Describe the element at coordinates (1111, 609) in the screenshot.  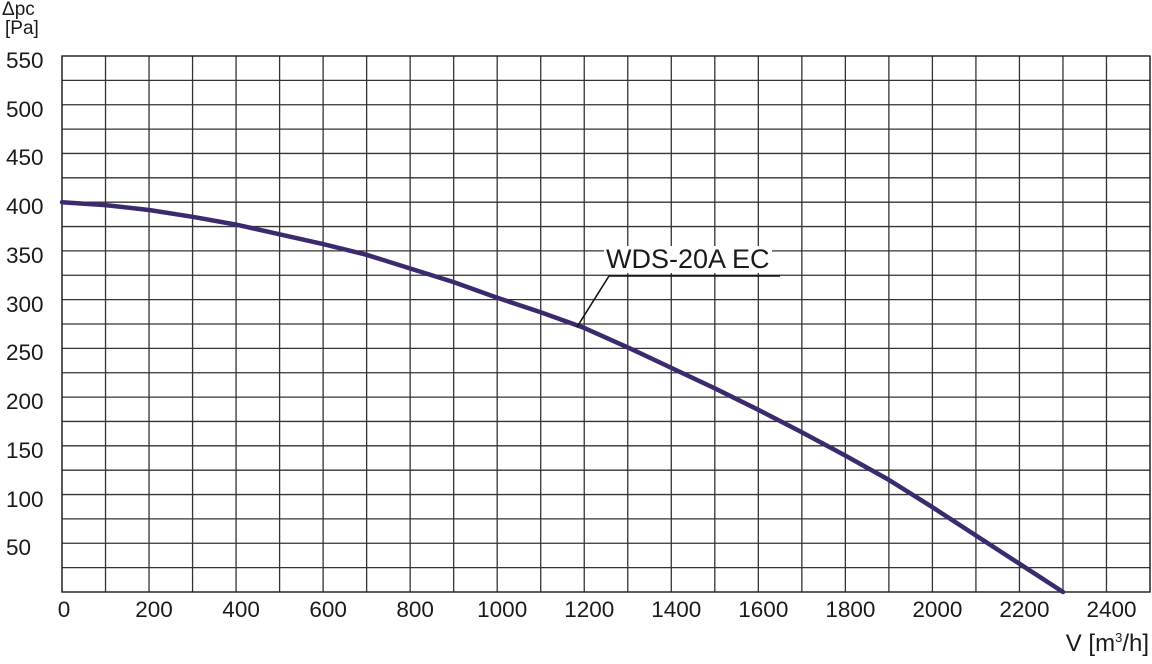
I see `x-tick-label: 2400` at that location.